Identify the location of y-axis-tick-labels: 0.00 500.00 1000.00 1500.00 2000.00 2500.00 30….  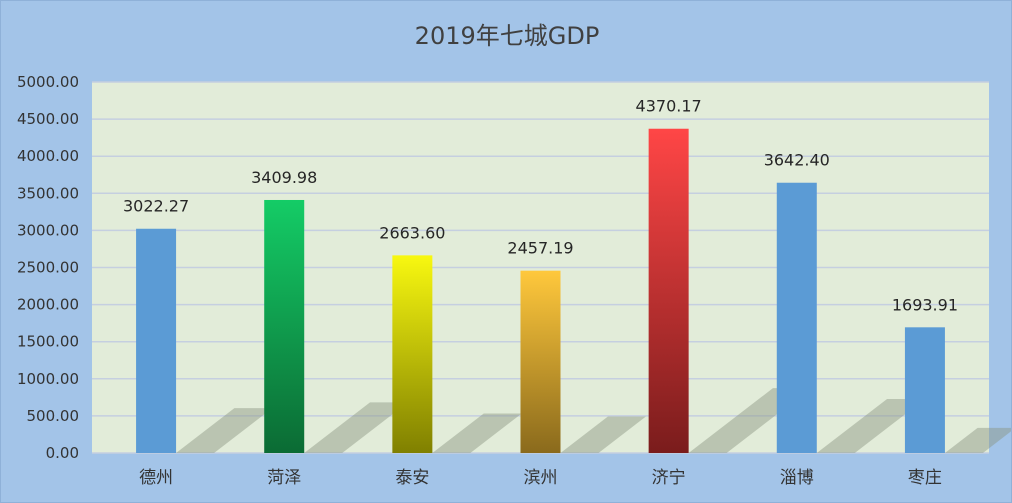
(48, 267).